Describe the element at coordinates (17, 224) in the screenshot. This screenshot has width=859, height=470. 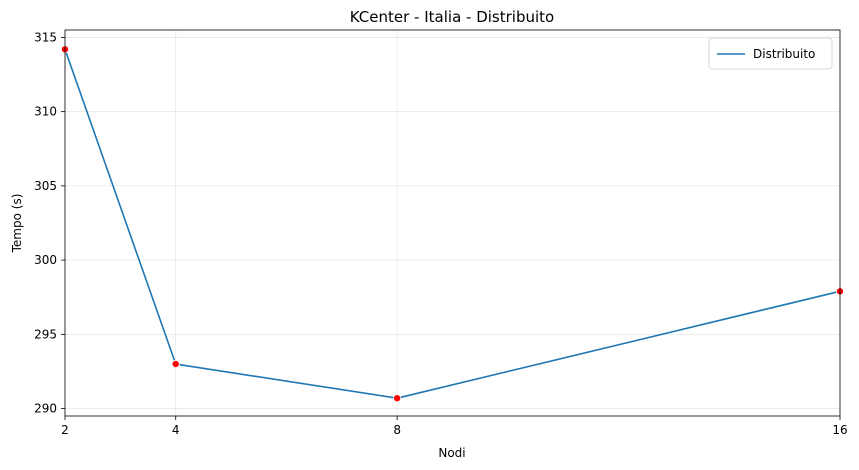
I see `y-axis-label: Tempo (s)` at that location.